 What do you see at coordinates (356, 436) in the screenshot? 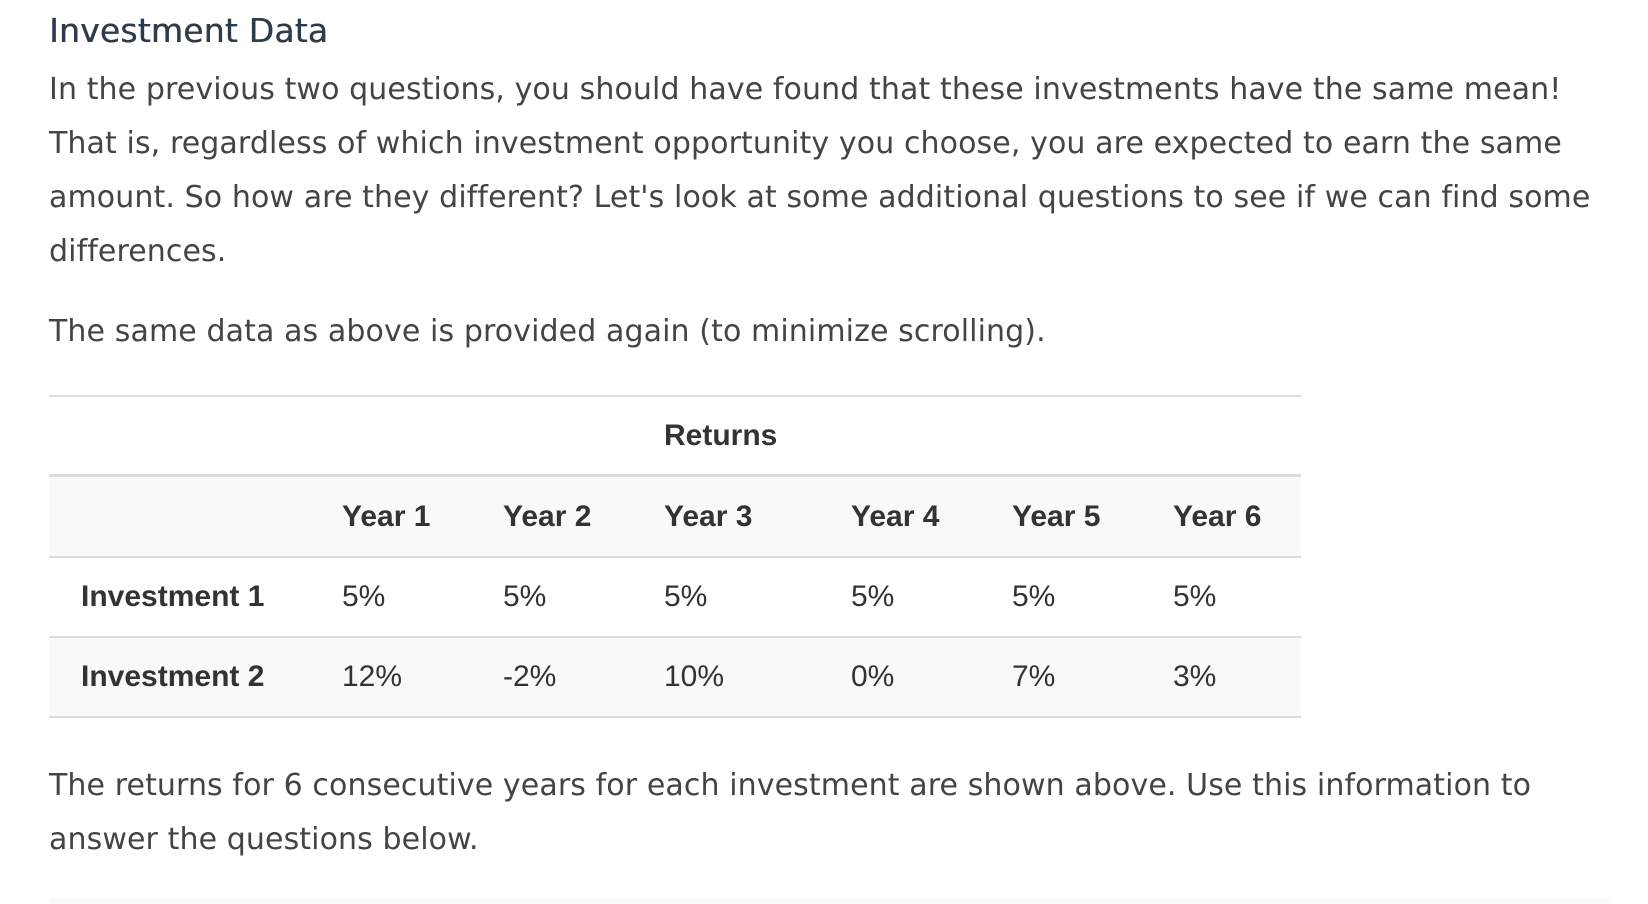
I see `table-group-spacer` at bounding box center [356, 436].